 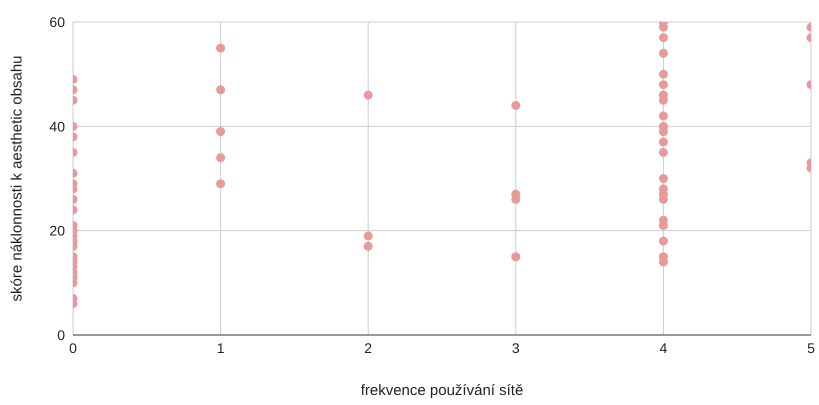 I want to click on x-tick-label: 0, so click(x=73, y=348).